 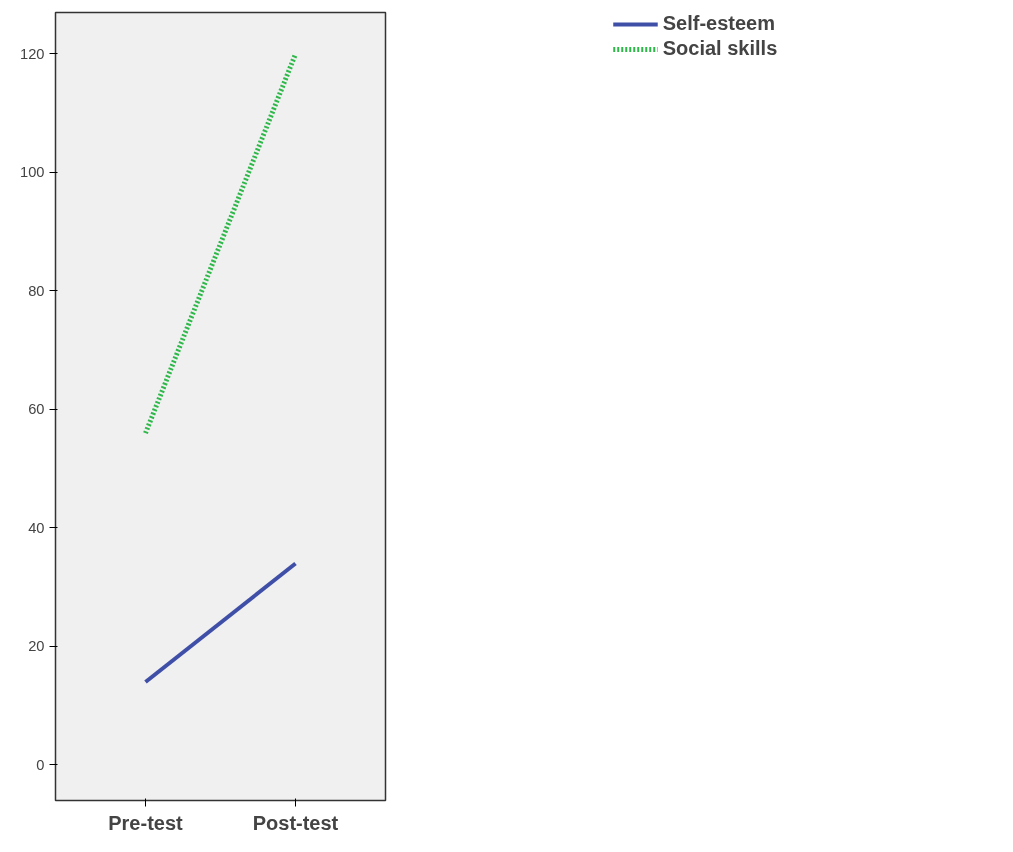 What do you see at coordinates (720, 48) in the screenshot?
I see `legend-label: Social skills` at bounding box center [720, 48].